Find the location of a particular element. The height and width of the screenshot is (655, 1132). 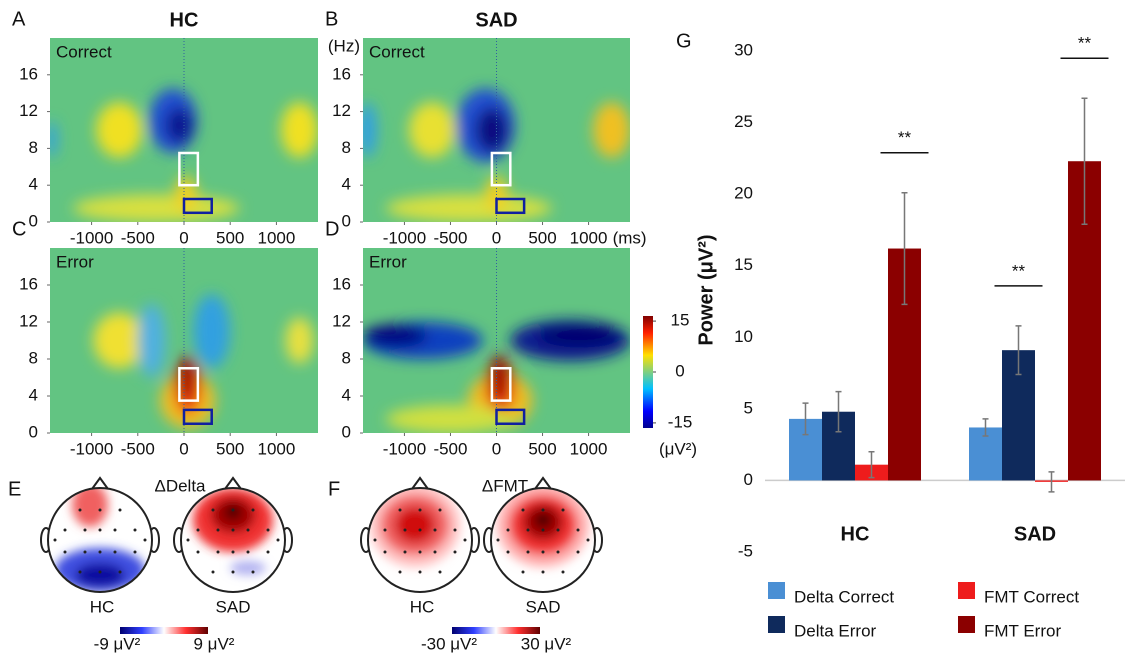

y-tick-label: -5 is located at coordinates (745, 550).